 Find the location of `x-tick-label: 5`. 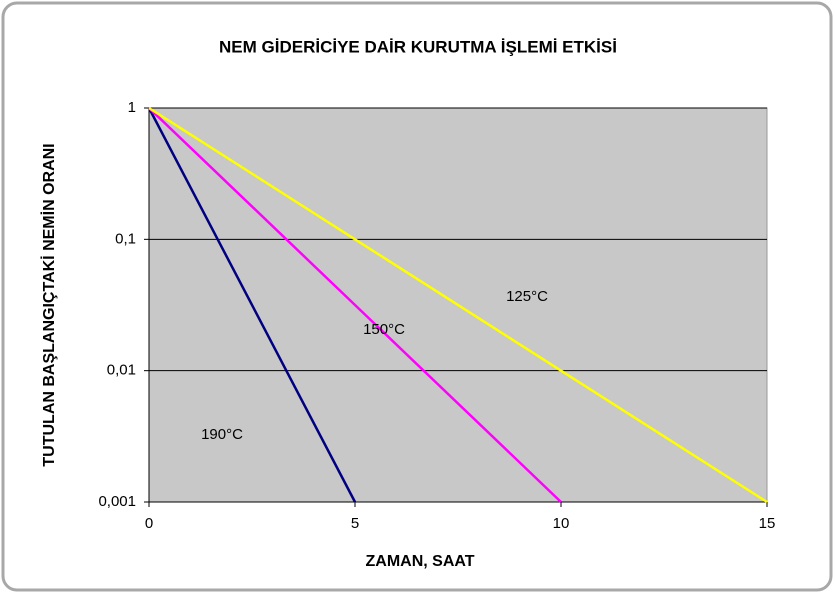

x-tick-label: 5 is located at coordinates (355, 523).